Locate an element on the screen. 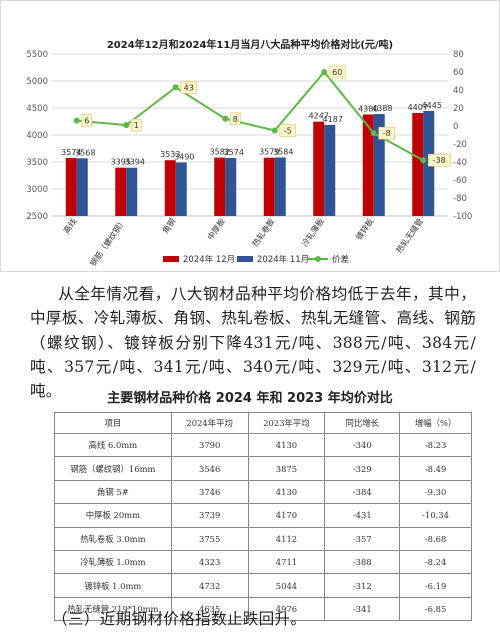 The width and height of the screenshot is (500, 636). table-cell: -8.24 is located at coordinates (435, 562).